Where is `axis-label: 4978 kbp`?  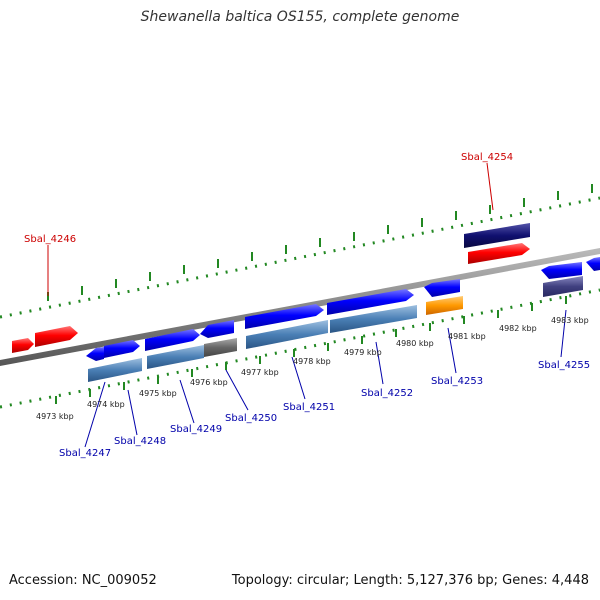
axis-label: 4978 kbp is located at coordinates (312, 361).